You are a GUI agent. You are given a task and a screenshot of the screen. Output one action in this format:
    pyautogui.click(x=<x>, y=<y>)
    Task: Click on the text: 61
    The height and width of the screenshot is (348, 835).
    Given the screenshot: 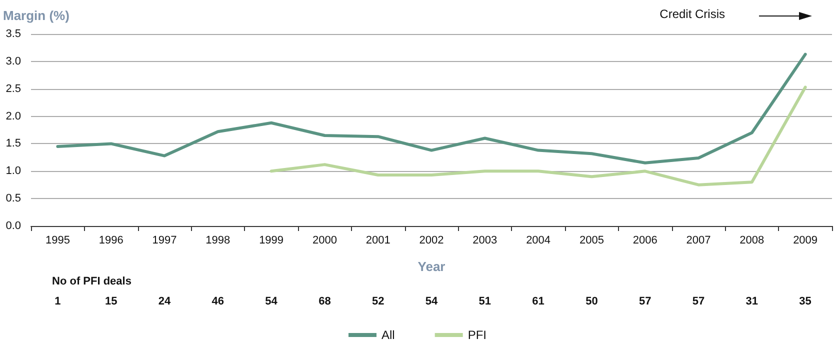 What is the action you would take?
    pyautogui.click(x=538, y=302)
    